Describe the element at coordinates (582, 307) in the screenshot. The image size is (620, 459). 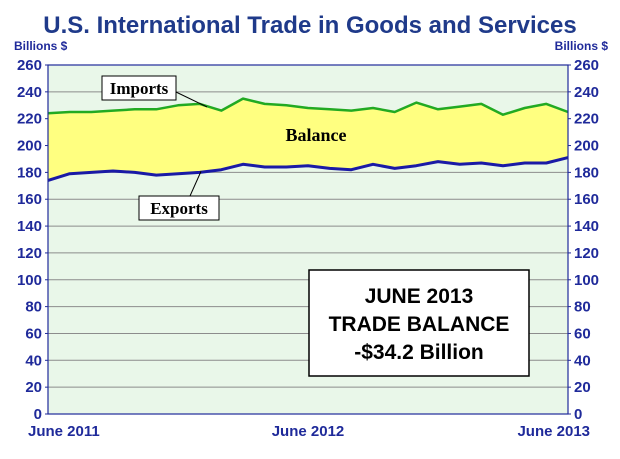
I see `y-tick-label-right: 80` at that location.